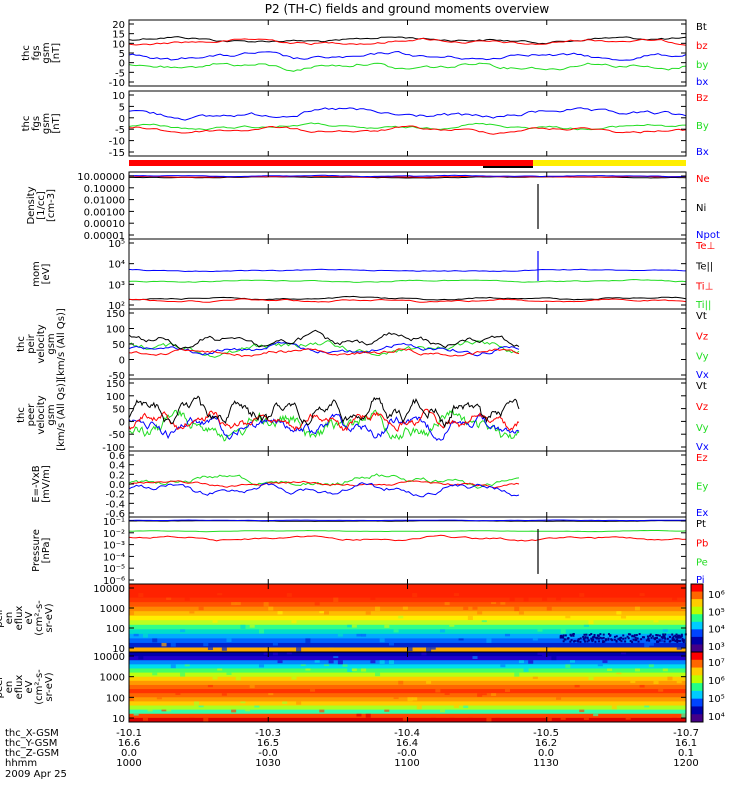  What do you see at coordinates (114, 546) in the screenshot?
I see `y-tick-label: 10⁻³` at bounding box center [114, 546].